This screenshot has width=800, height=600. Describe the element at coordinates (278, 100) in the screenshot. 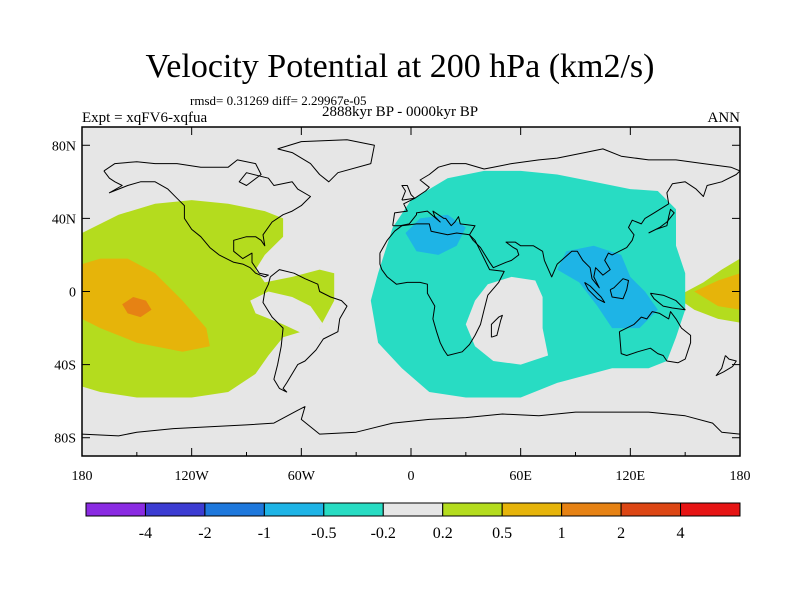

I see `stats-label: rmsd= 0.31269 diff= 2.29967e-05` at that location.